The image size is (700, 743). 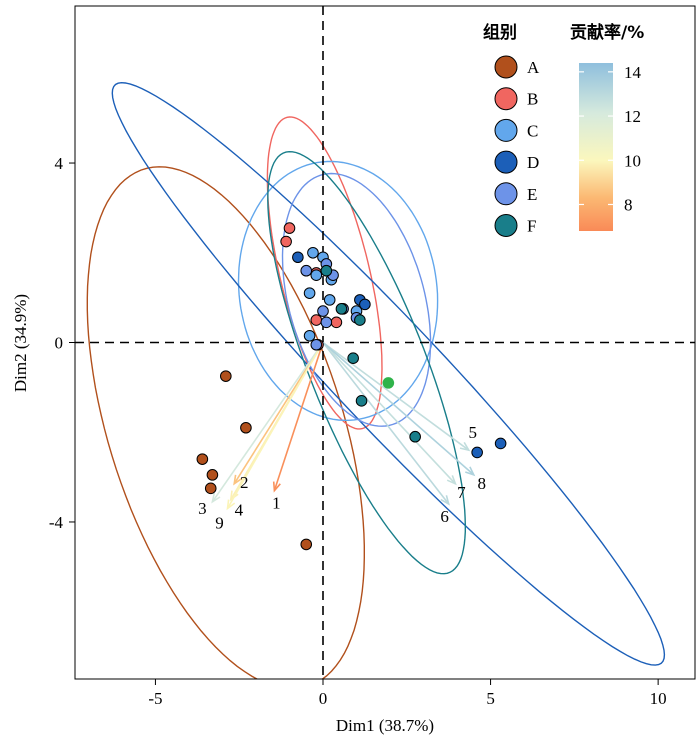 What do you see at coordinates (59, 163) in the screenshot?
I see `y-tick-label-4: 4` at bounding box center [59, 163].